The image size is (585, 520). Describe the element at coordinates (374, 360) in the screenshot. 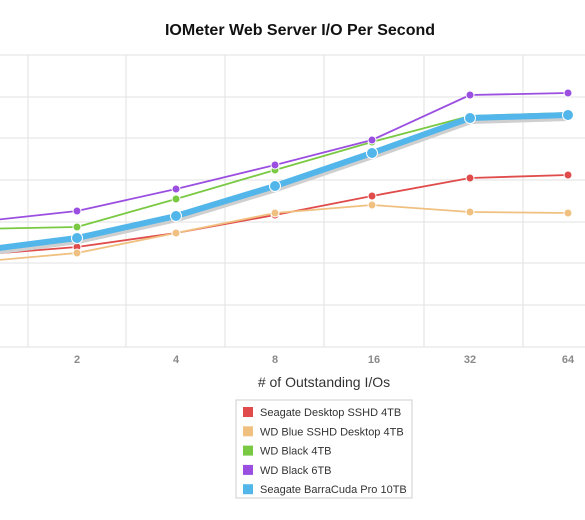

I see `x-tick-label: 16` at that location.